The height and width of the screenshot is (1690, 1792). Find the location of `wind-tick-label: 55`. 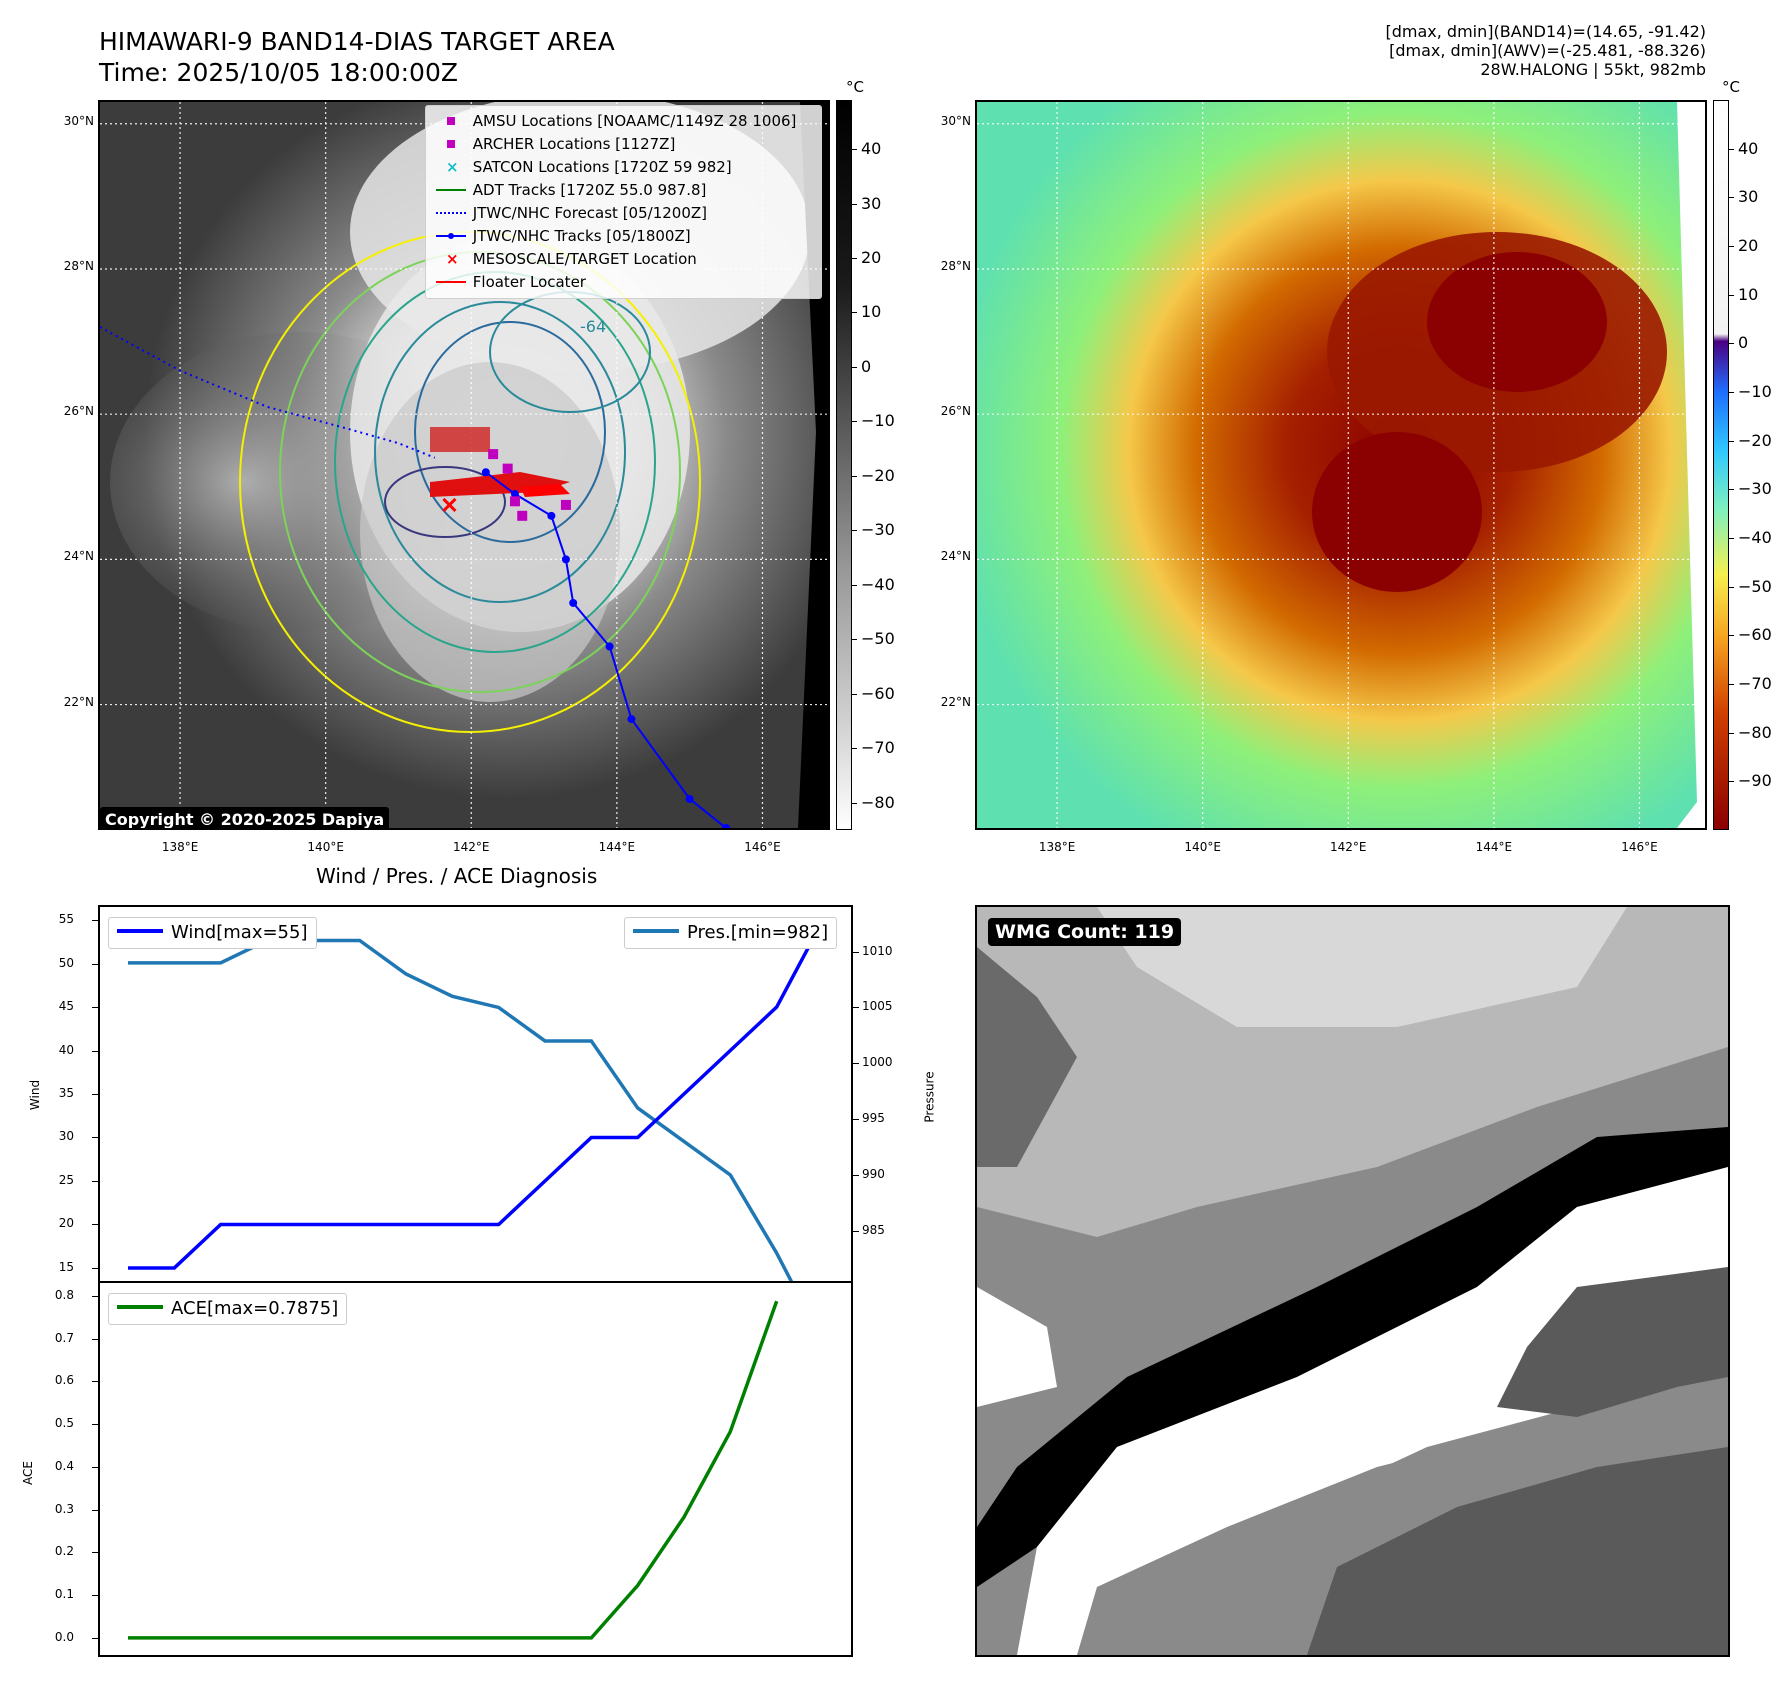

wind-tick-label: 55 is located at coordinates (66, 919).